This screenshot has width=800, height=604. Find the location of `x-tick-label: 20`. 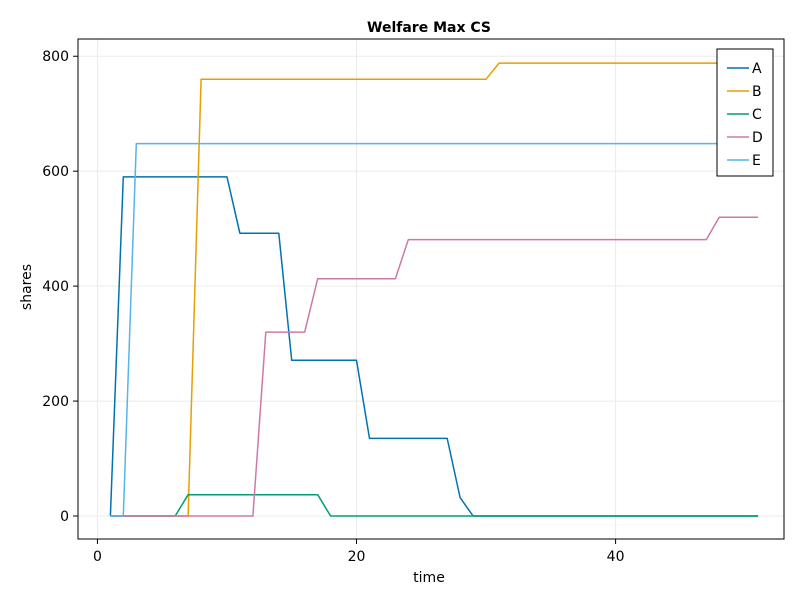

x-tick-label: 20 is located at coordinates (357, 557).